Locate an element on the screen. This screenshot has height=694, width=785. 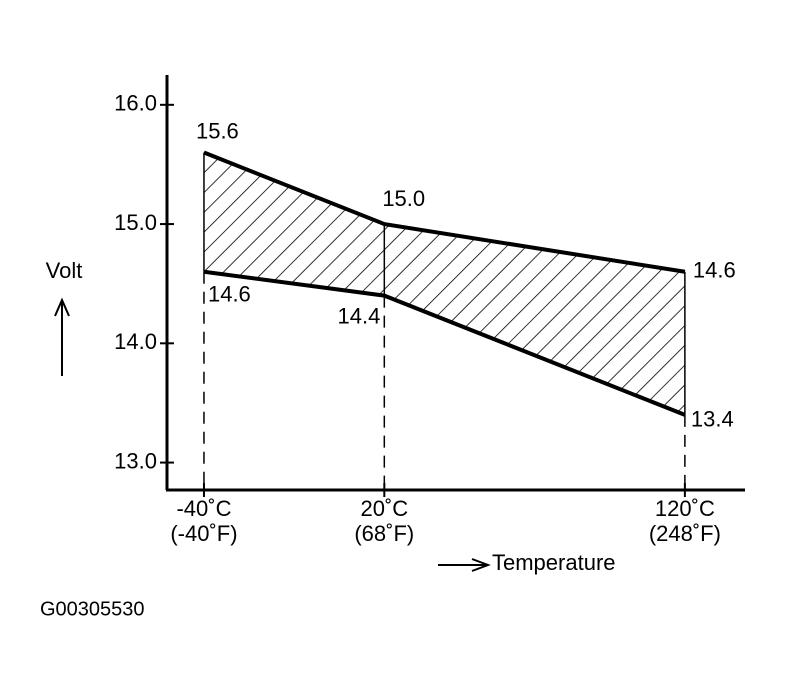
footnote: G00305530 is located at coordinates (92, 609).